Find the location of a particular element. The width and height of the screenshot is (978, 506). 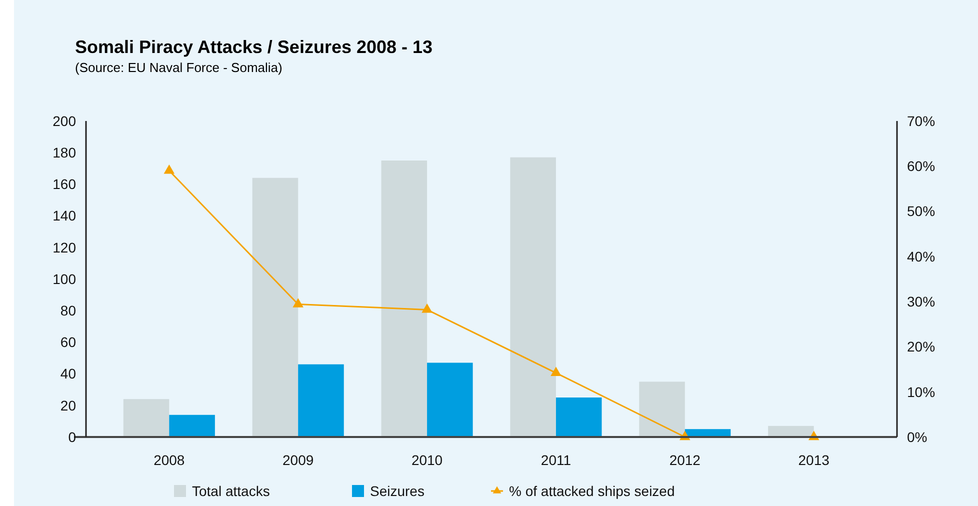

y-tick-label: 60 is located at coordinates (68, 342).